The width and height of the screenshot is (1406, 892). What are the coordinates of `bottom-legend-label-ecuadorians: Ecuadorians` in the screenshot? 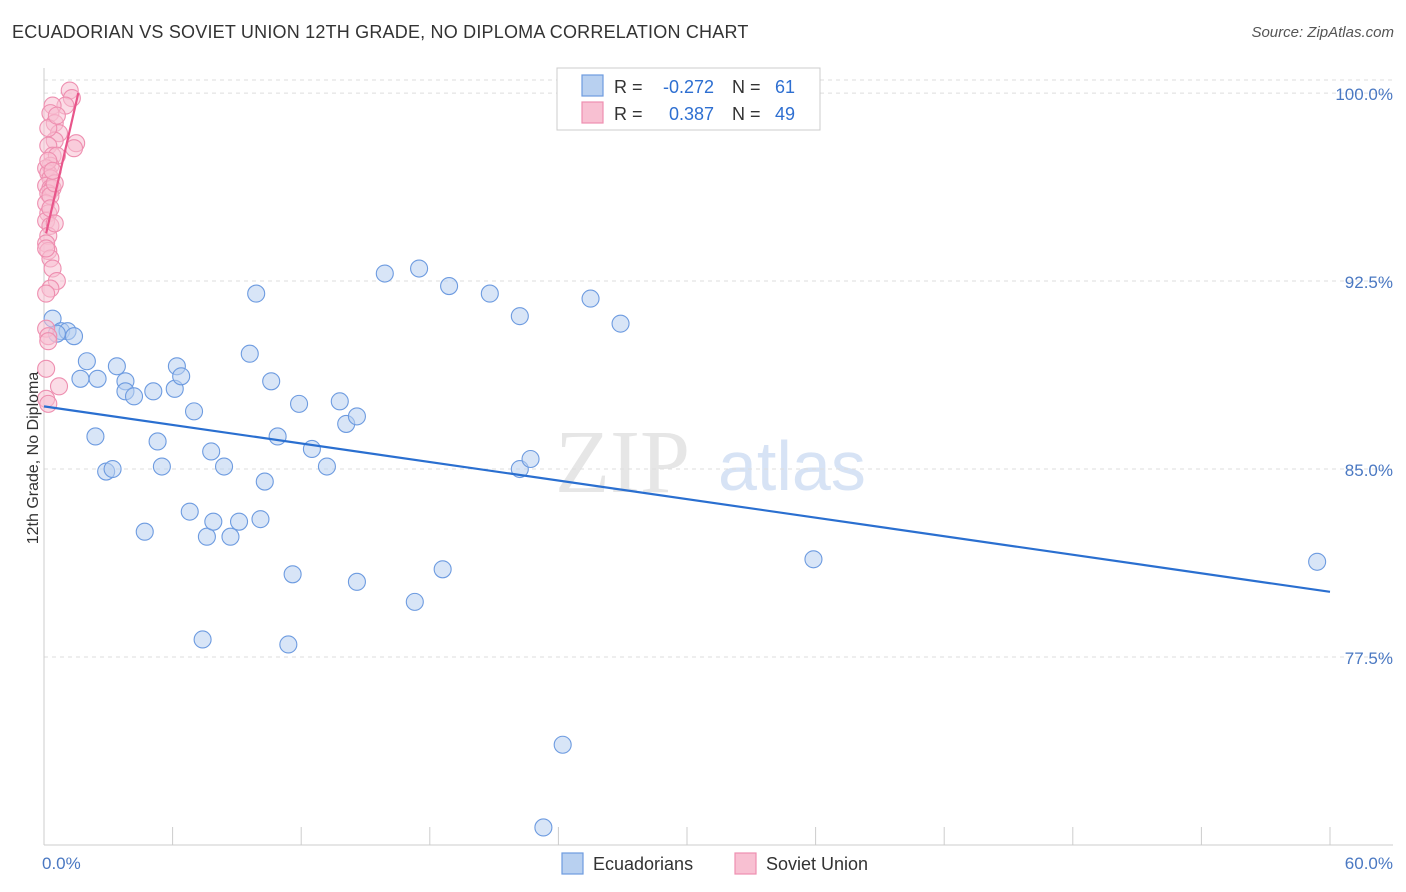 It's located at (643, 864).